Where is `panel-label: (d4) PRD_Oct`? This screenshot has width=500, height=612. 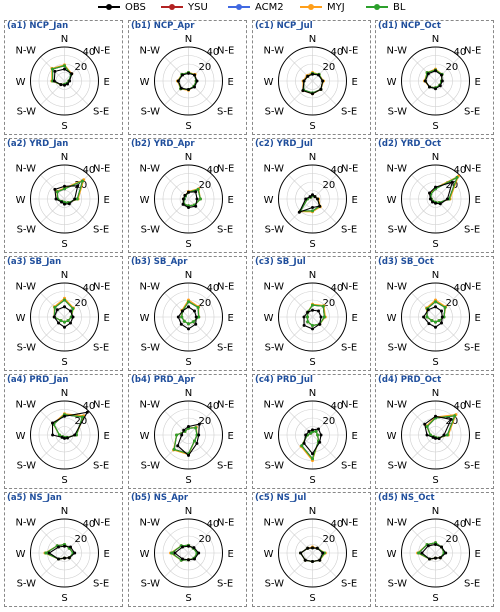 panel-label: (d4) PRD_Oct is located at coordinates (409, 380).